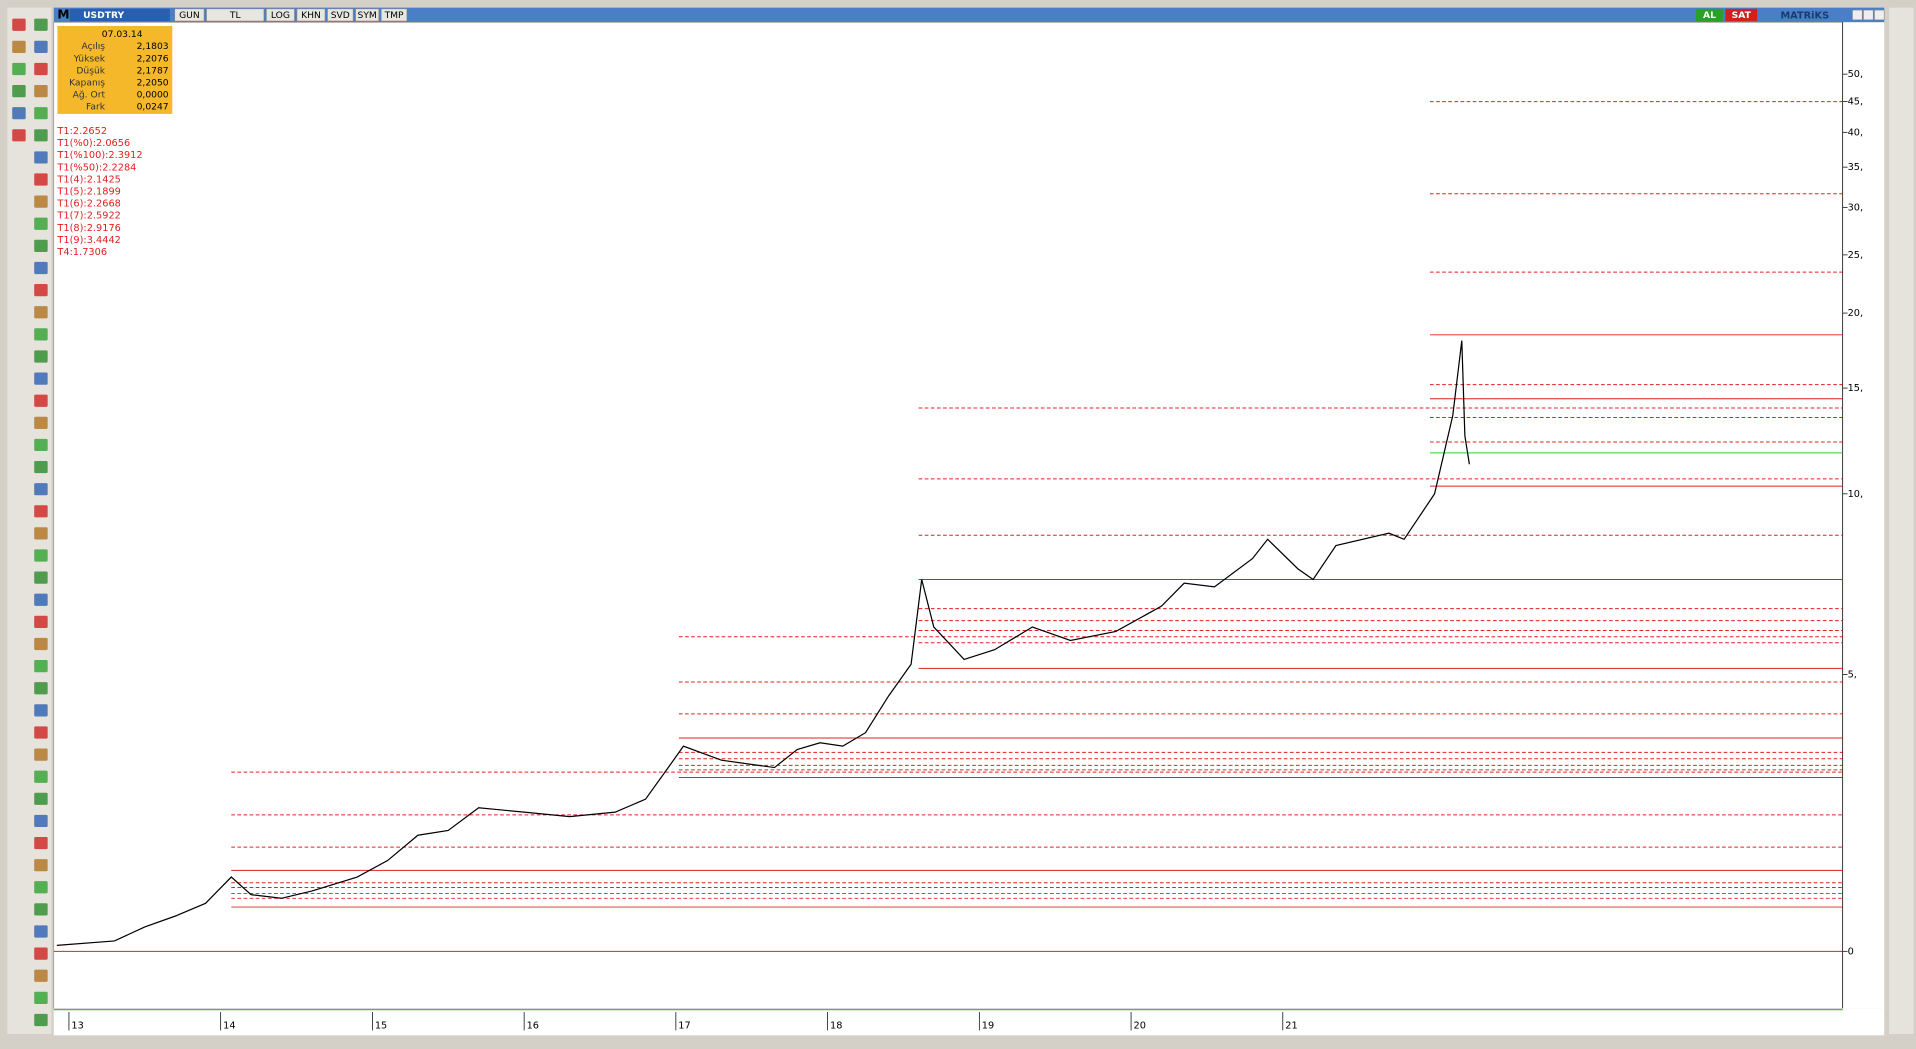  Describe the element at coordinates (122, 34) in the screenshot. I see `info-date: 07.03.14` at that location.